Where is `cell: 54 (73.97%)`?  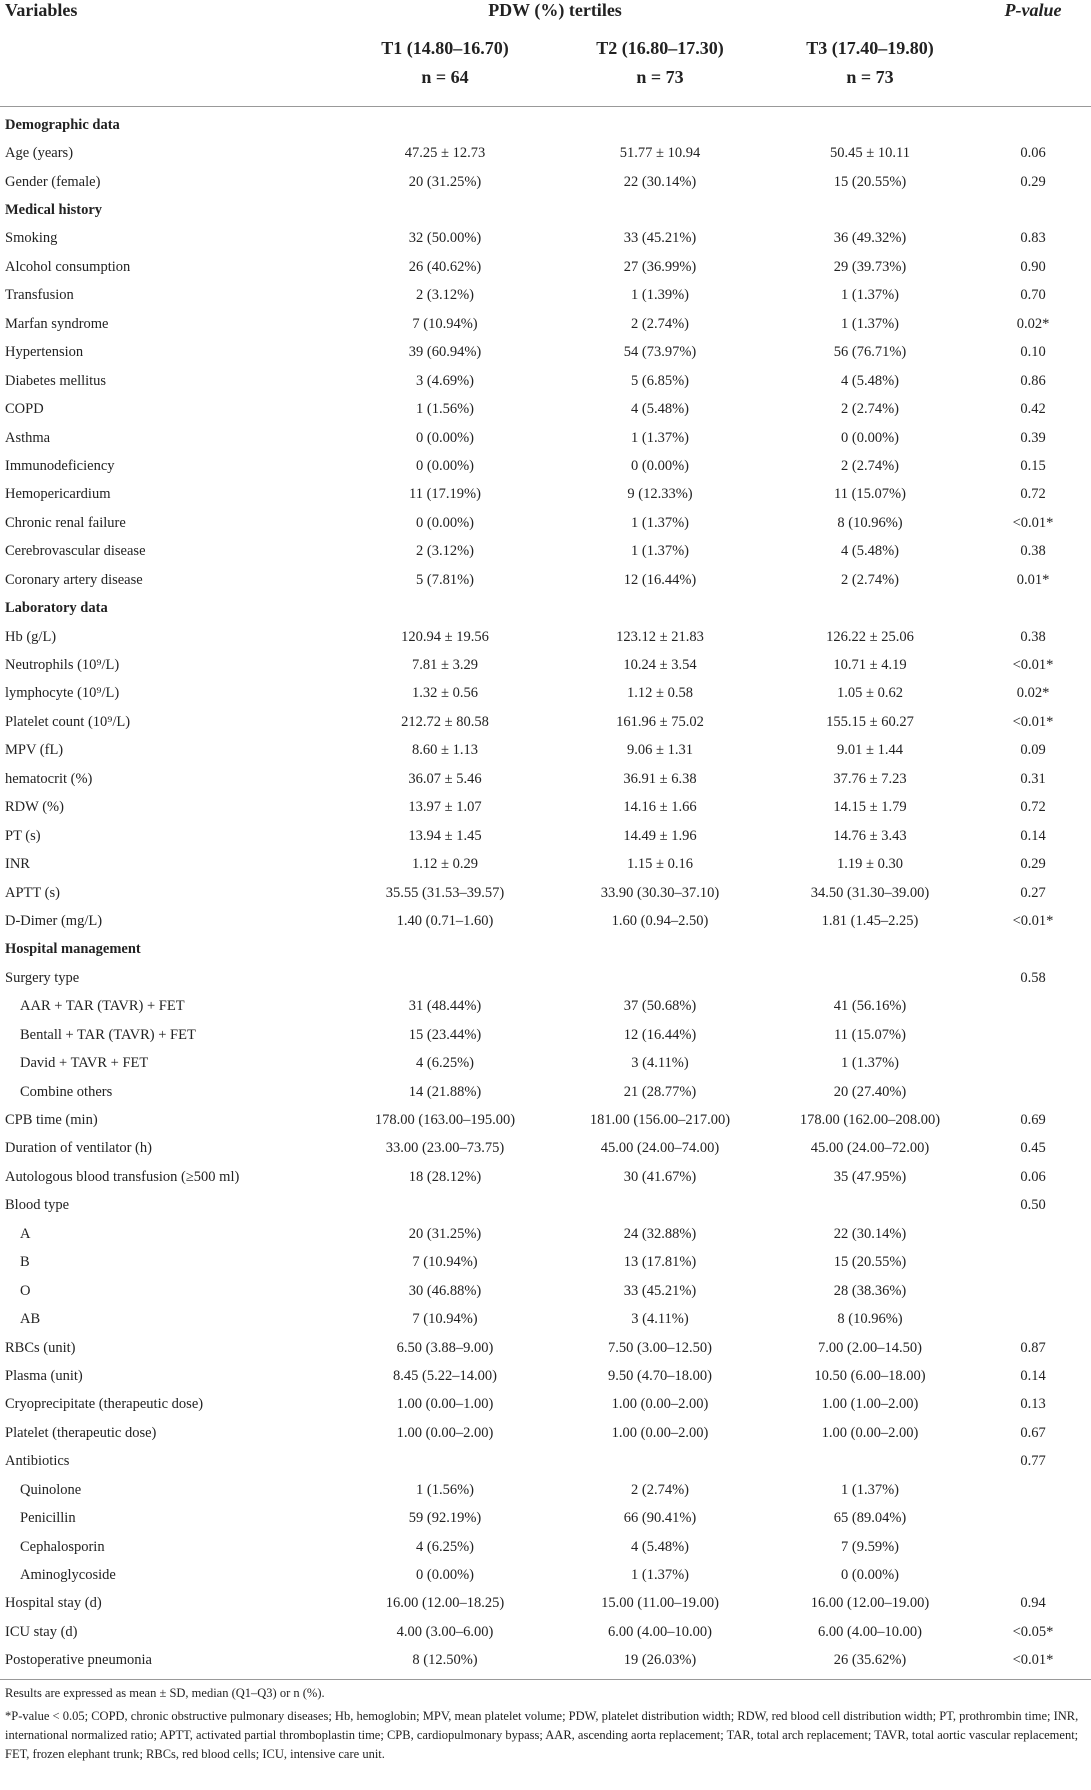 cell: 54 (73.97%) is located at coordinates (660, 352).